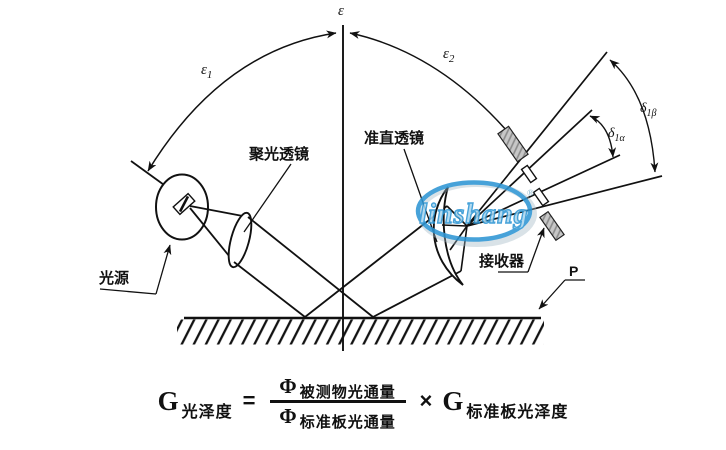  What do you see at coordinates (341, 11) in the screenshot?
I see `epsilon-axis-label: ε` at bounding box center [341, 11].